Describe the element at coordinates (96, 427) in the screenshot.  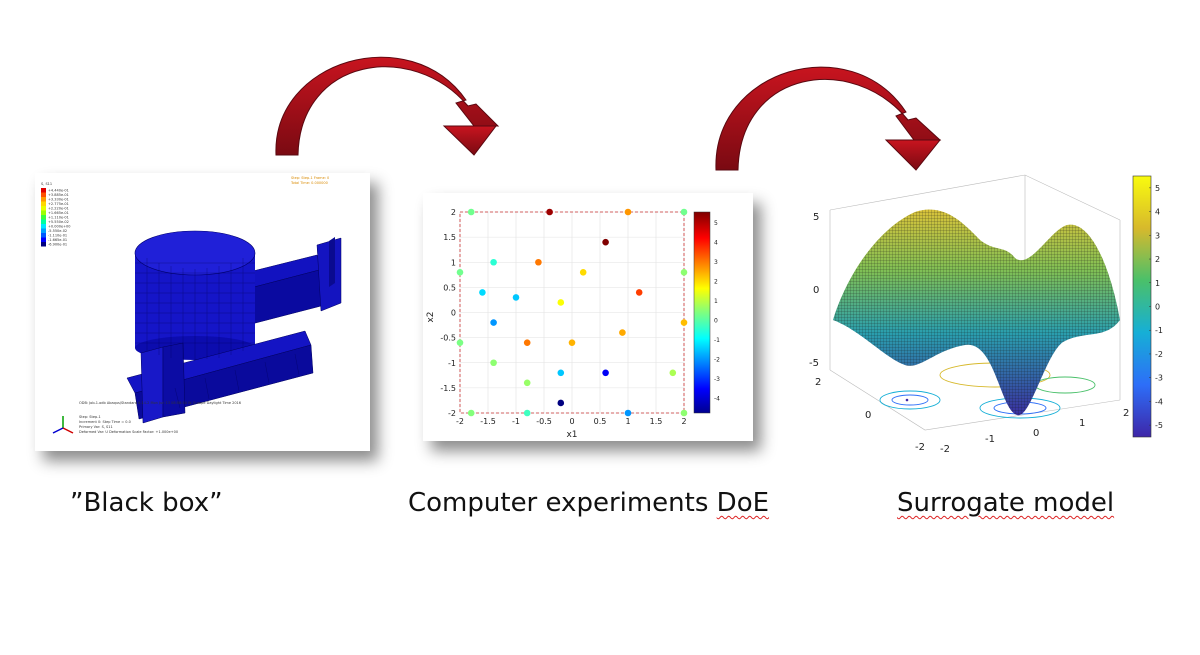
I see `fea-footer-var: Primary Var: S, S11` at that location.